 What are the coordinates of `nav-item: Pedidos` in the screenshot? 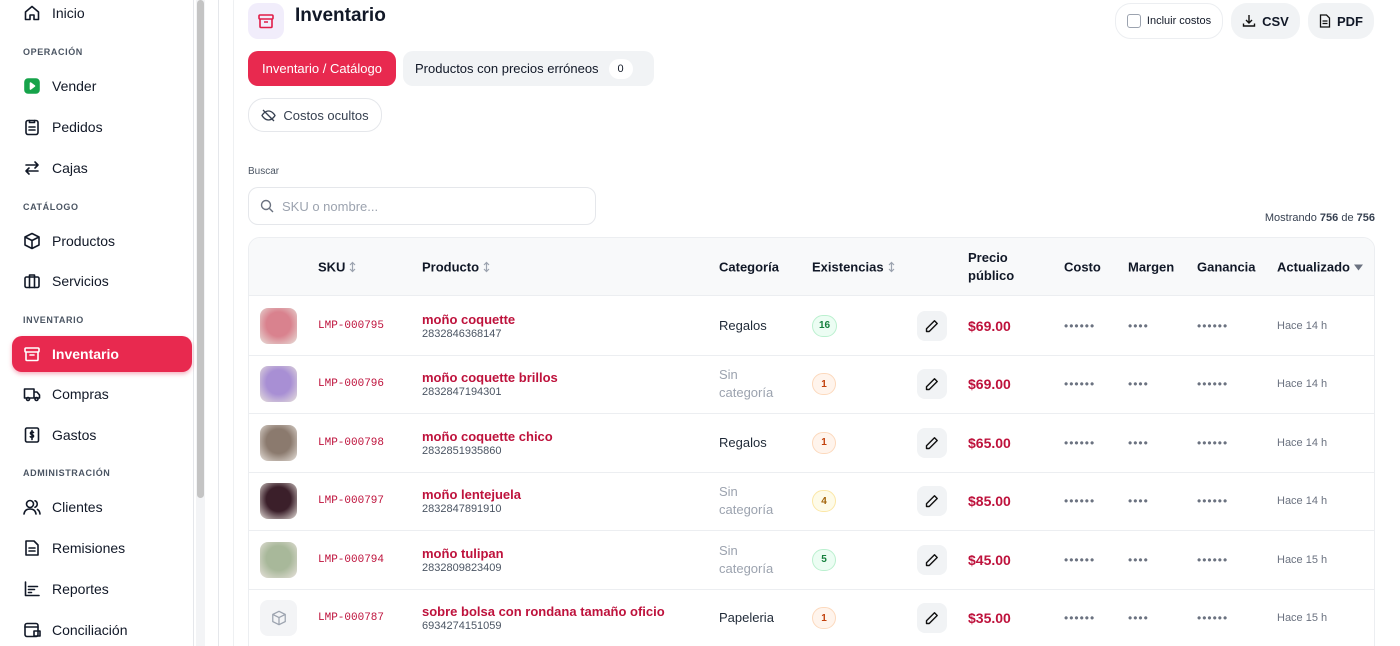 It's located at (102, 127).